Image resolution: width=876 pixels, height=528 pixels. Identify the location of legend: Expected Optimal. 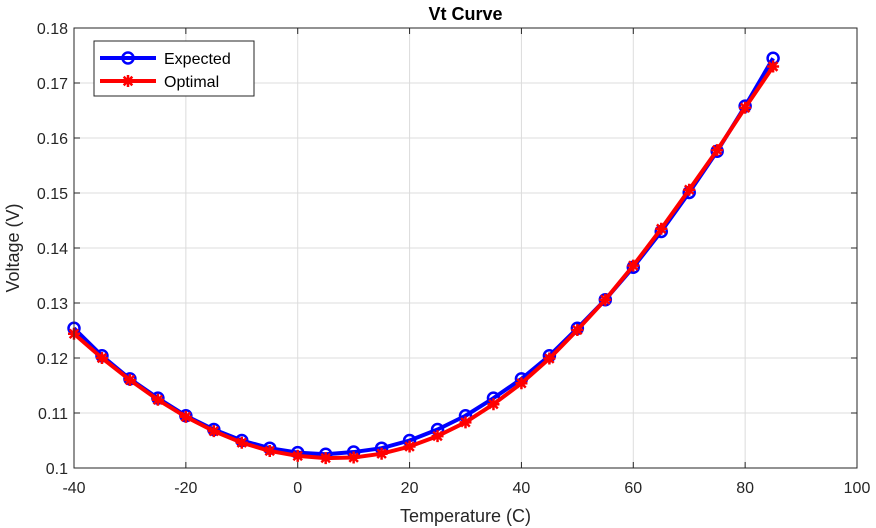
(174, 68).